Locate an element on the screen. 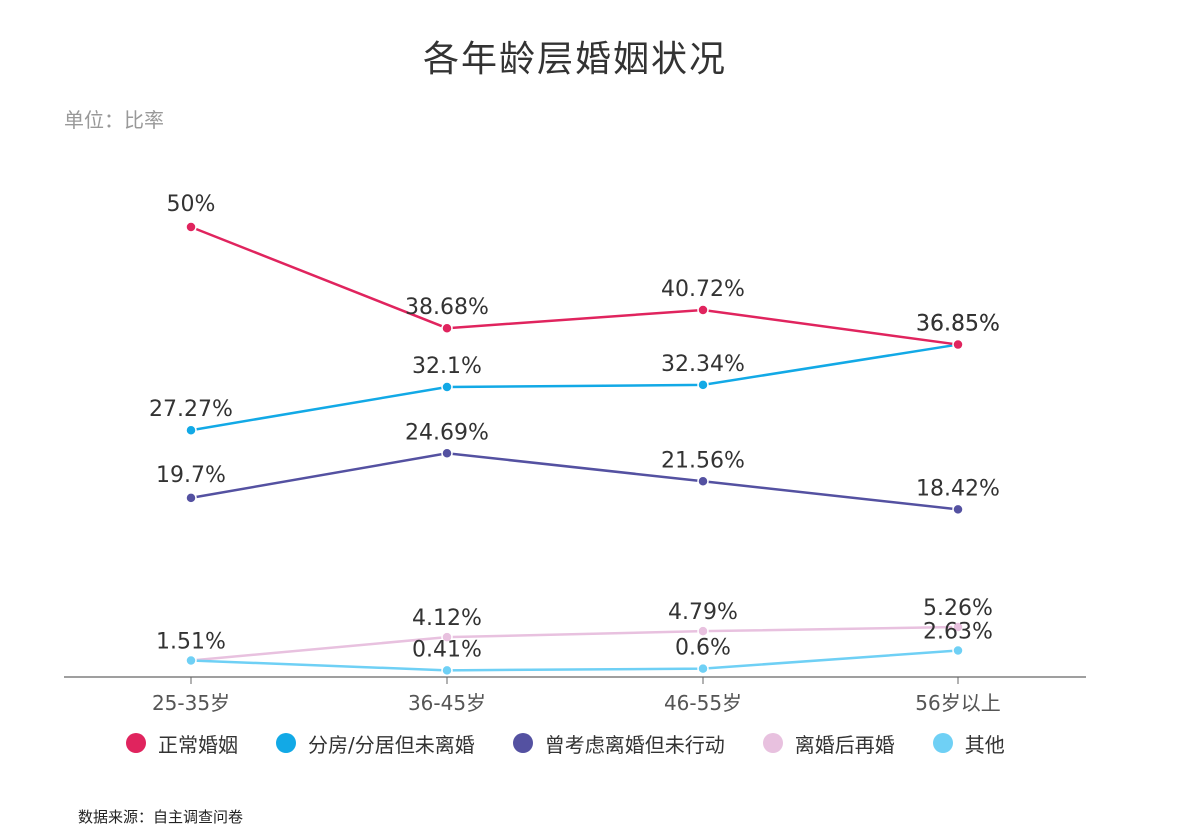 The image size is (1200, 840). data-label: 40.72% is located at coordinates (703, 289).